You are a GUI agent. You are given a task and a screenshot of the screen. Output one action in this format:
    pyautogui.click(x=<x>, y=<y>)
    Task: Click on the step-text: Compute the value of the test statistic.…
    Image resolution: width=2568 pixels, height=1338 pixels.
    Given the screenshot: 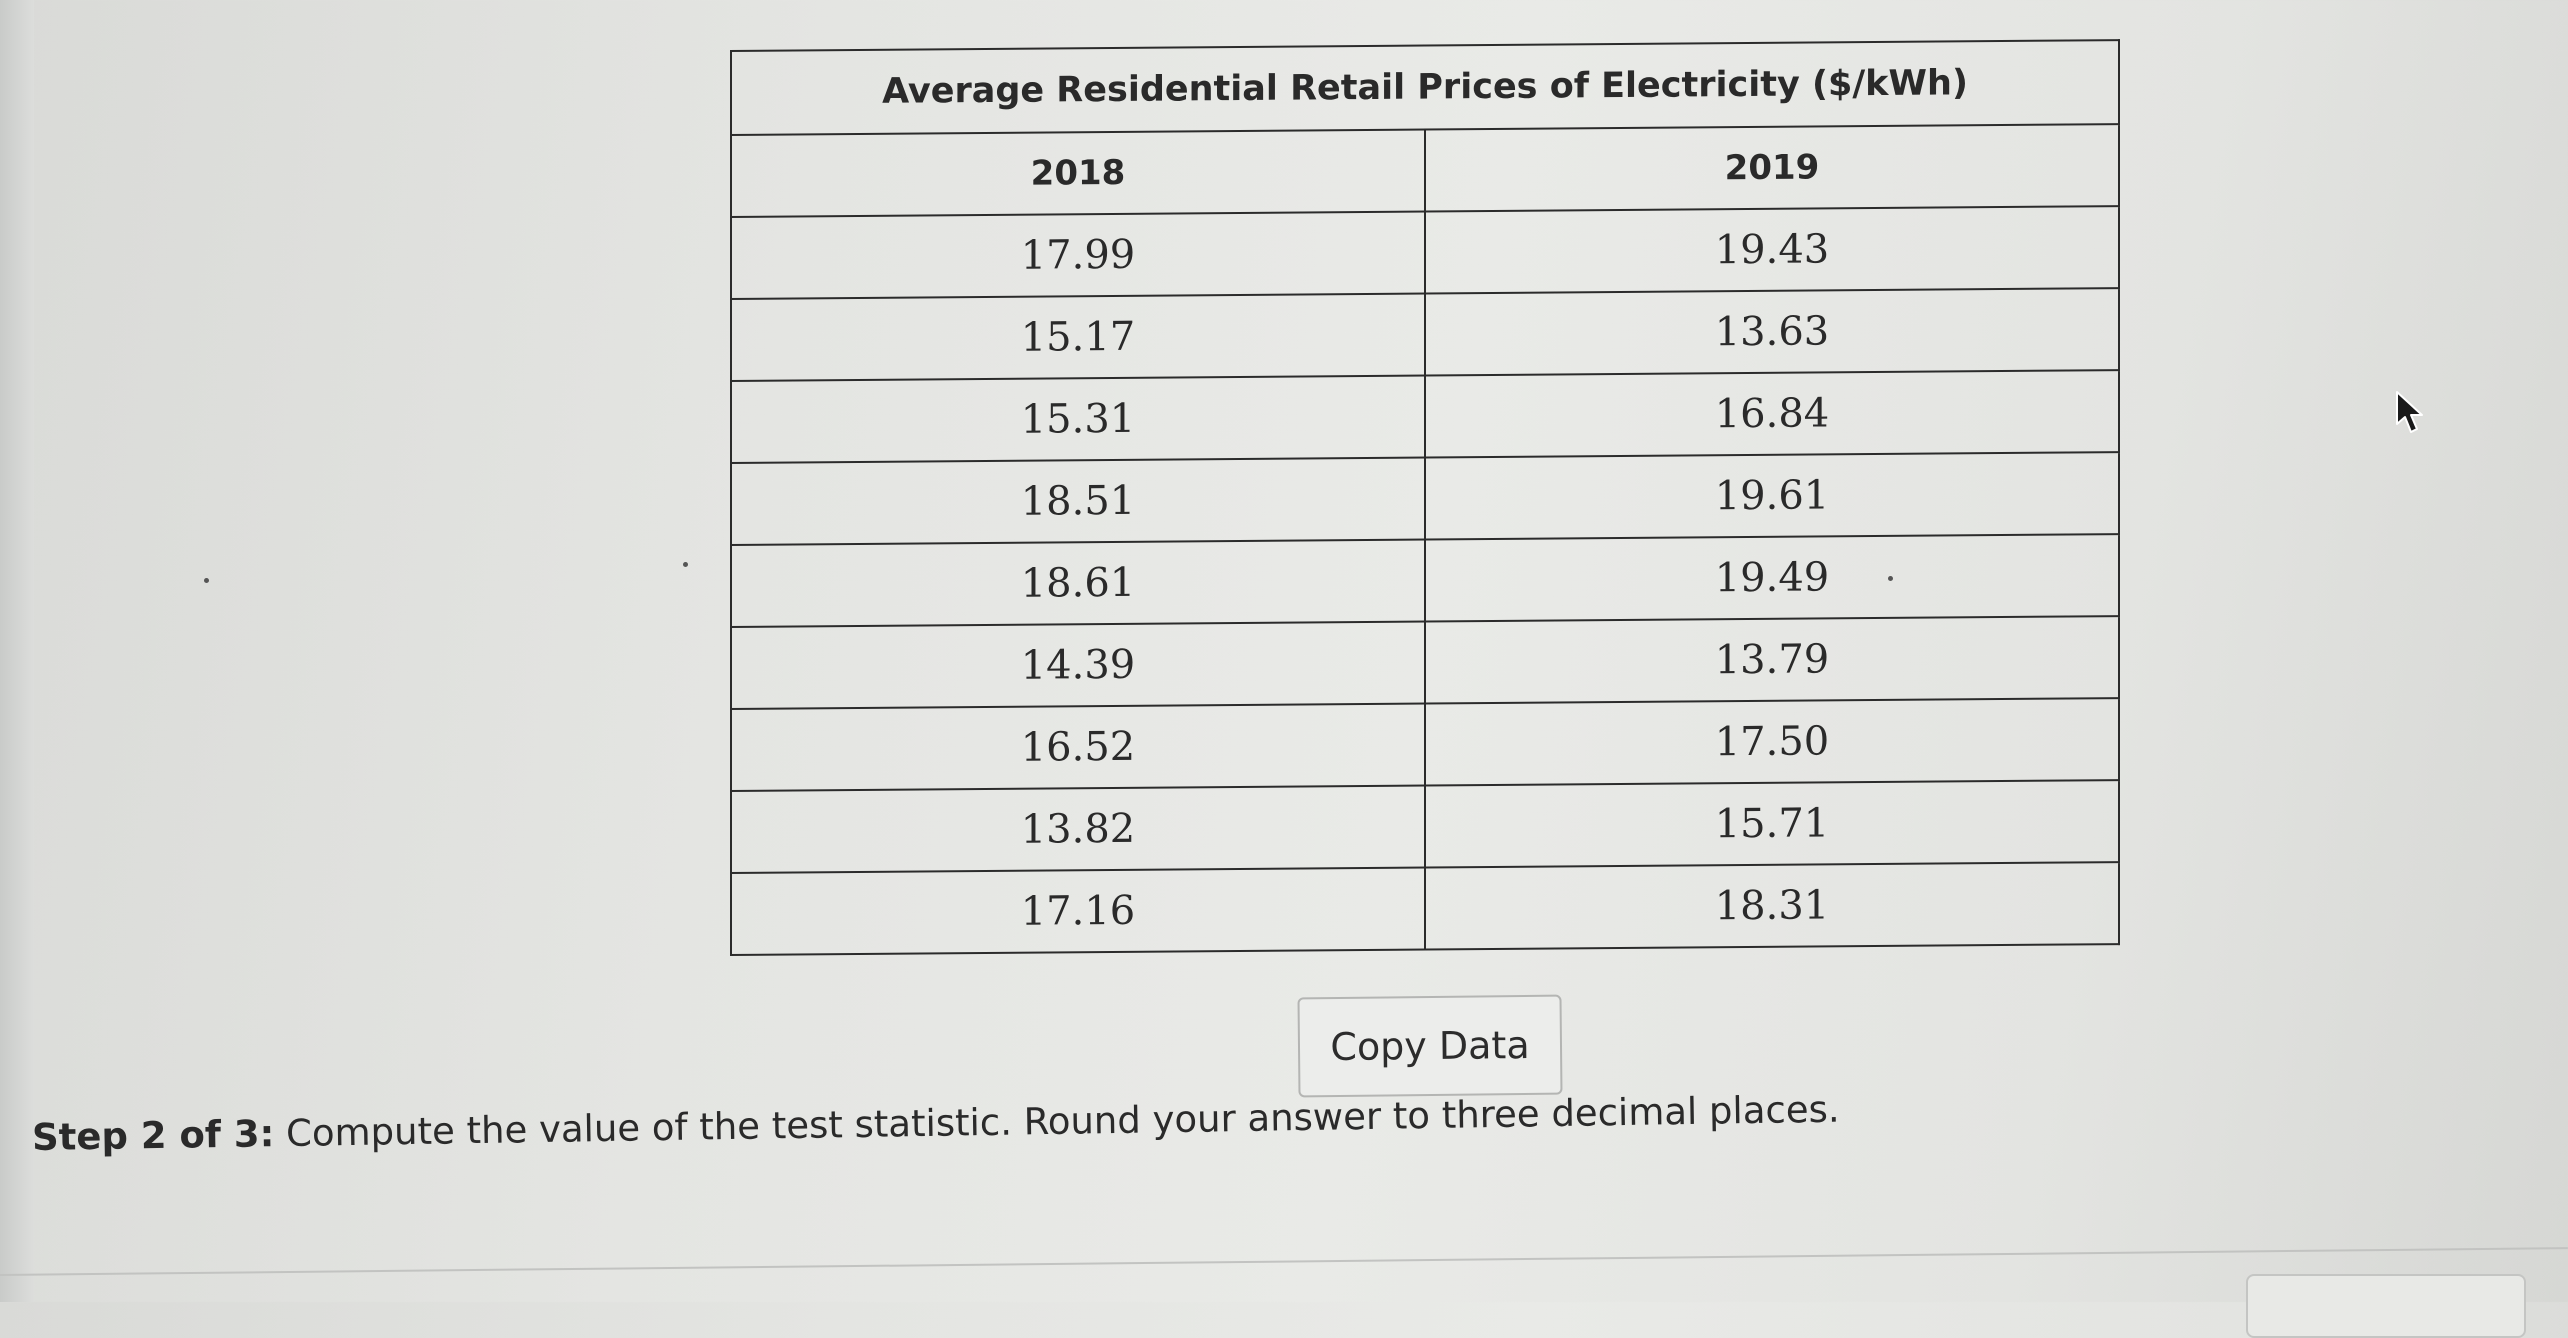 What is the action you would take?
    pyautogui.click(x=1062, y=1121)
    